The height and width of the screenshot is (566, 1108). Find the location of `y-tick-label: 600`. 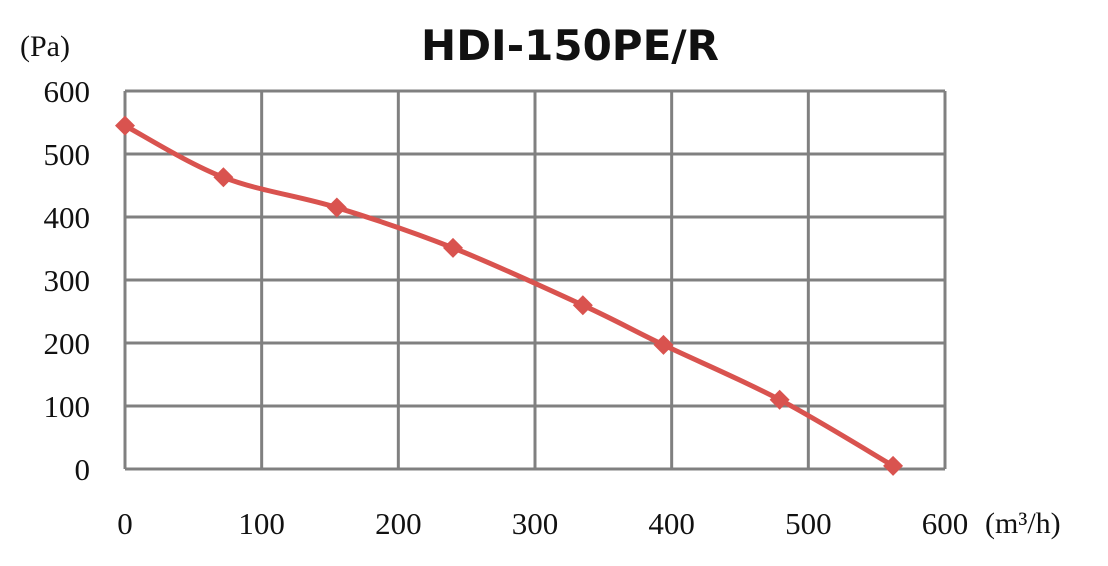

y-tick-label: 600 is located at coordinates (67, 91).